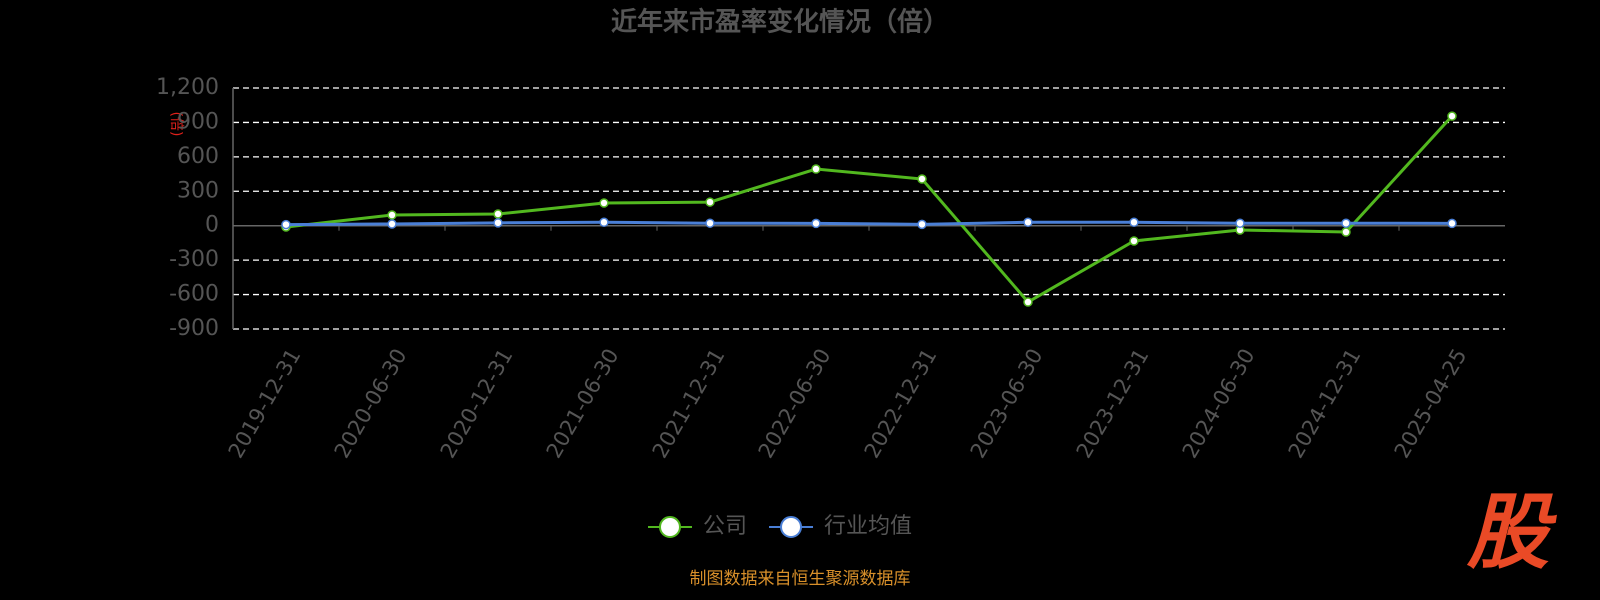 The height and width of the screenshot is (600, 1600). I want to click on legend-item: 公司, so click(697, 526).